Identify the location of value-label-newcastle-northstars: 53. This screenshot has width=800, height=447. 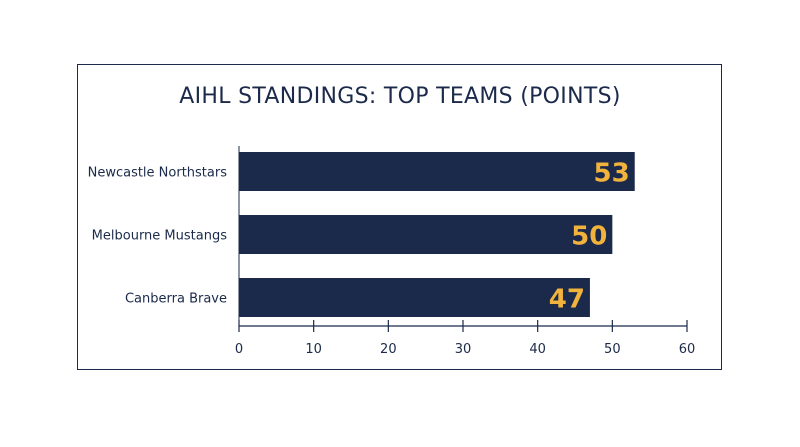
(612, 174).